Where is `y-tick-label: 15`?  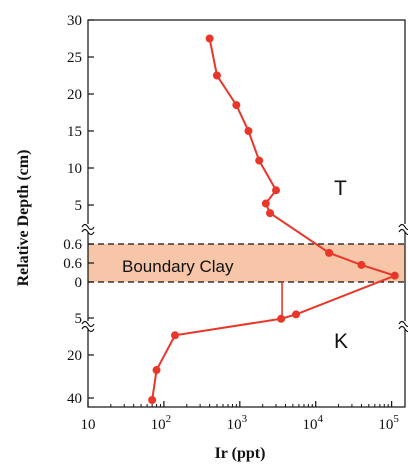 y-tick-label: 15 is located at coordinates (74, 132).